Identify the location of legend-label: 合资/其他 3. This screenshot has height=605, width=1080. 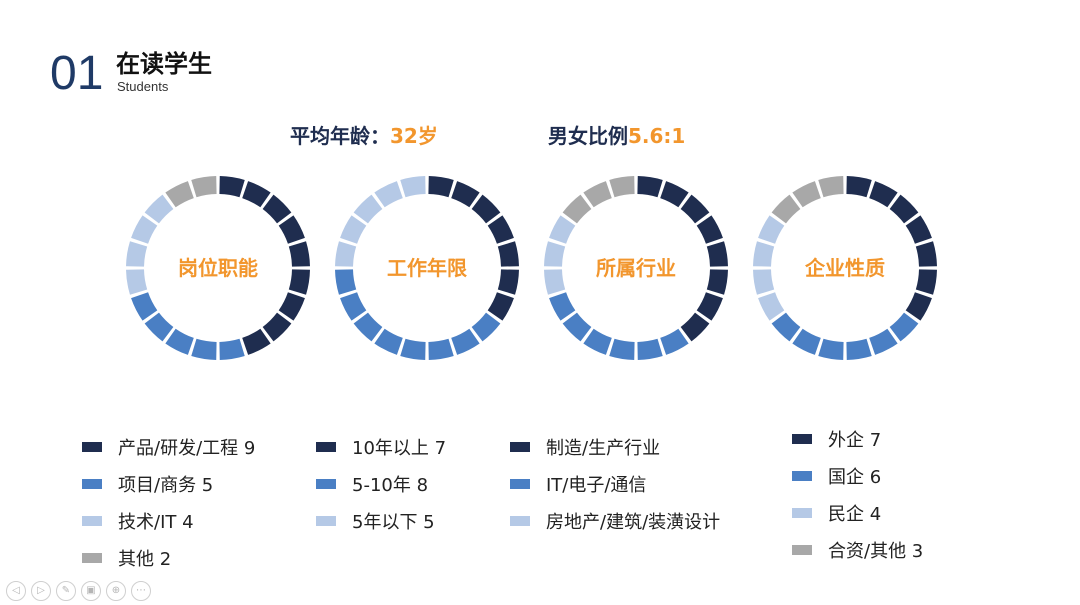
(876, 551).